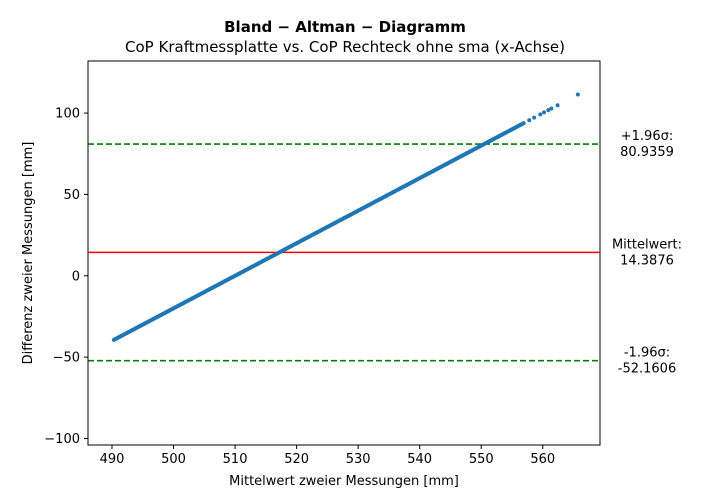  I want to click on chart-title: Bland − Altman − Diagramm, so click(345, 27).